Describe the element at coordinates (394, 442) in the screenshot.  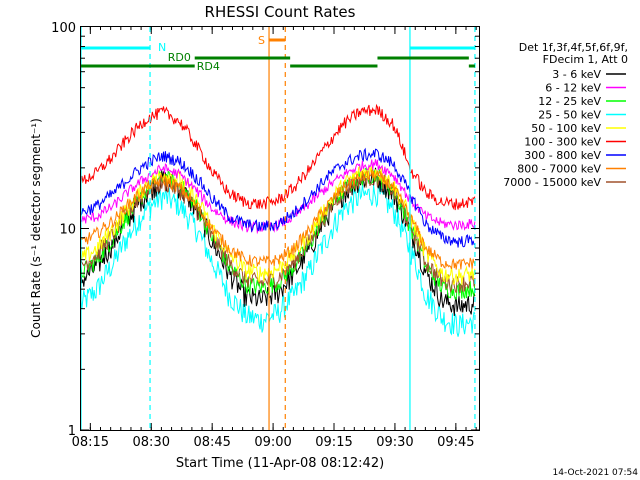
I see `x-tick-label: 09:30` at that location.